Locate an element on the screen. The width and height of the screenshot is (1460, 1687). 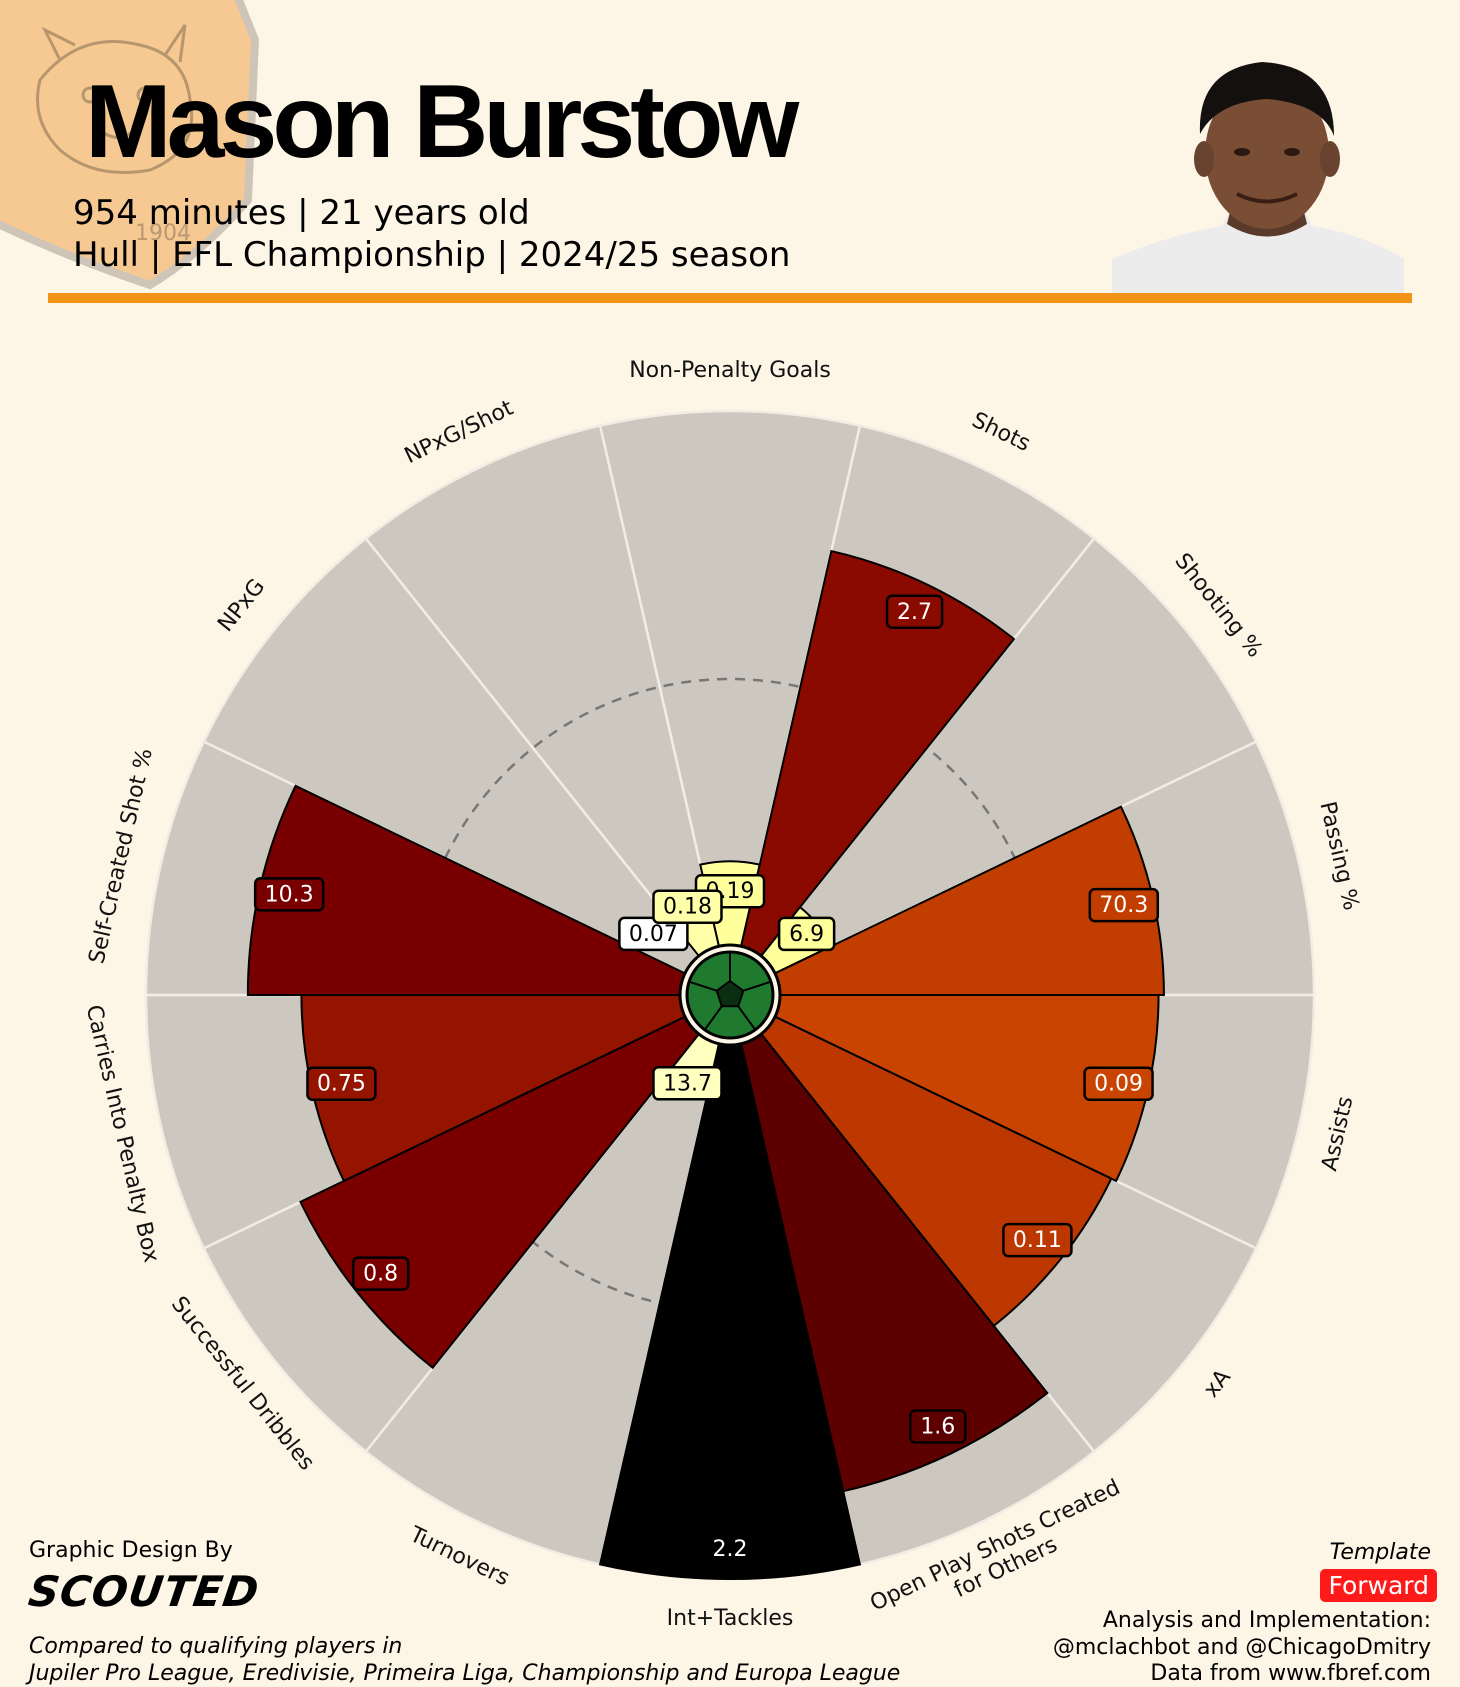
value-turnovers: 13.7 is located at coordinates (687, 1083).